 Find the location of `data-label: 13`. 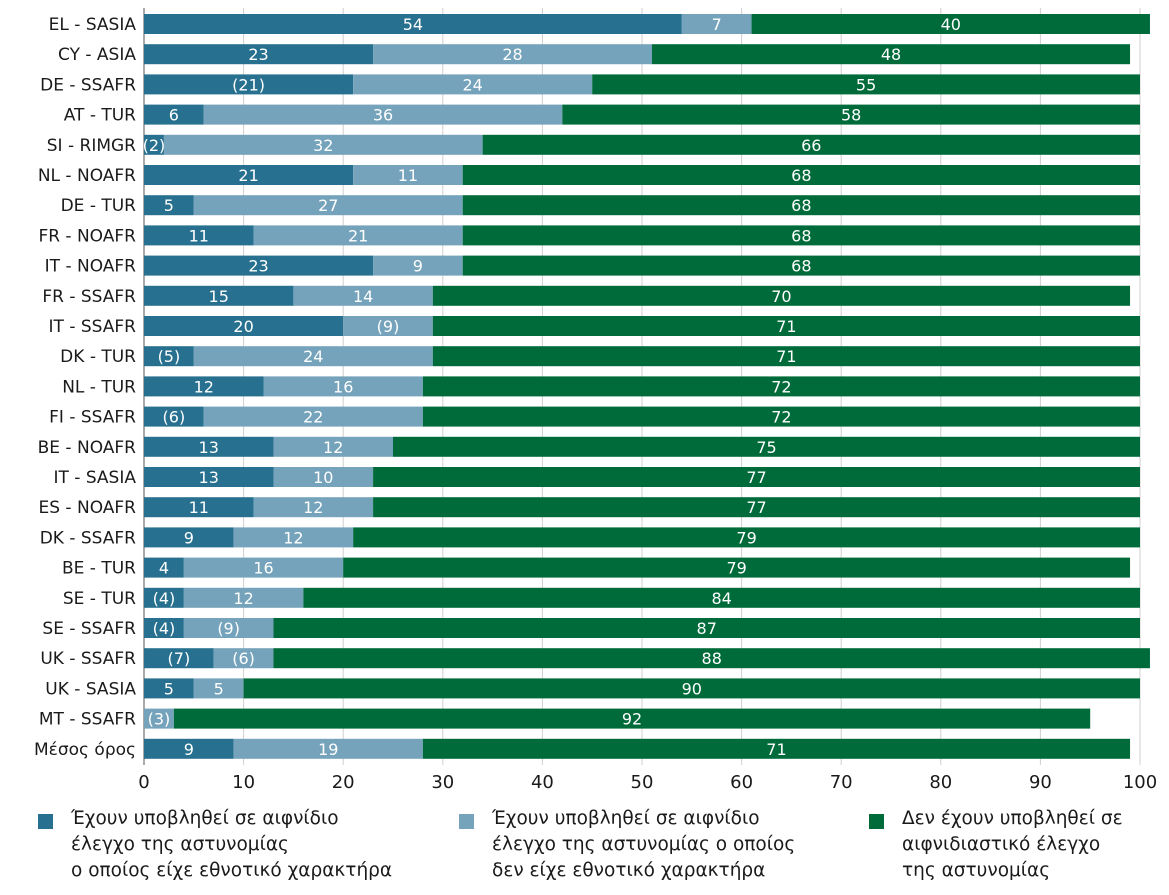

data-label: 13 is located at coordinates (209, 447).